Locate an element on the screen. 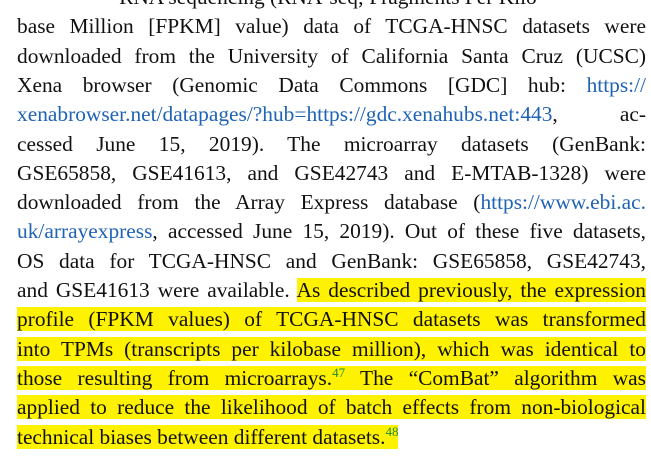 The image size is (651, 464). citation-47: 47 is located at coordinates (339, 372).